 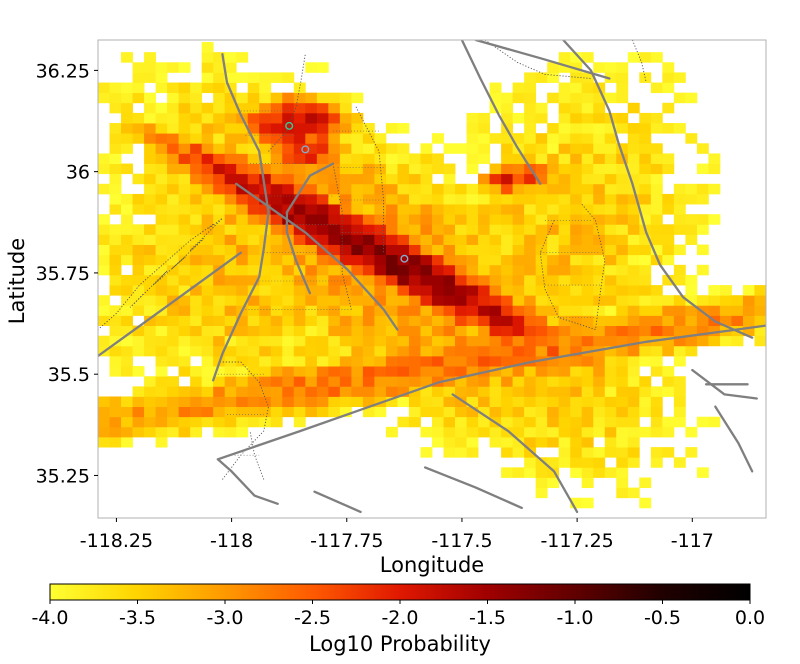 I want to click on fault-trace, so click(x=317, y=256).